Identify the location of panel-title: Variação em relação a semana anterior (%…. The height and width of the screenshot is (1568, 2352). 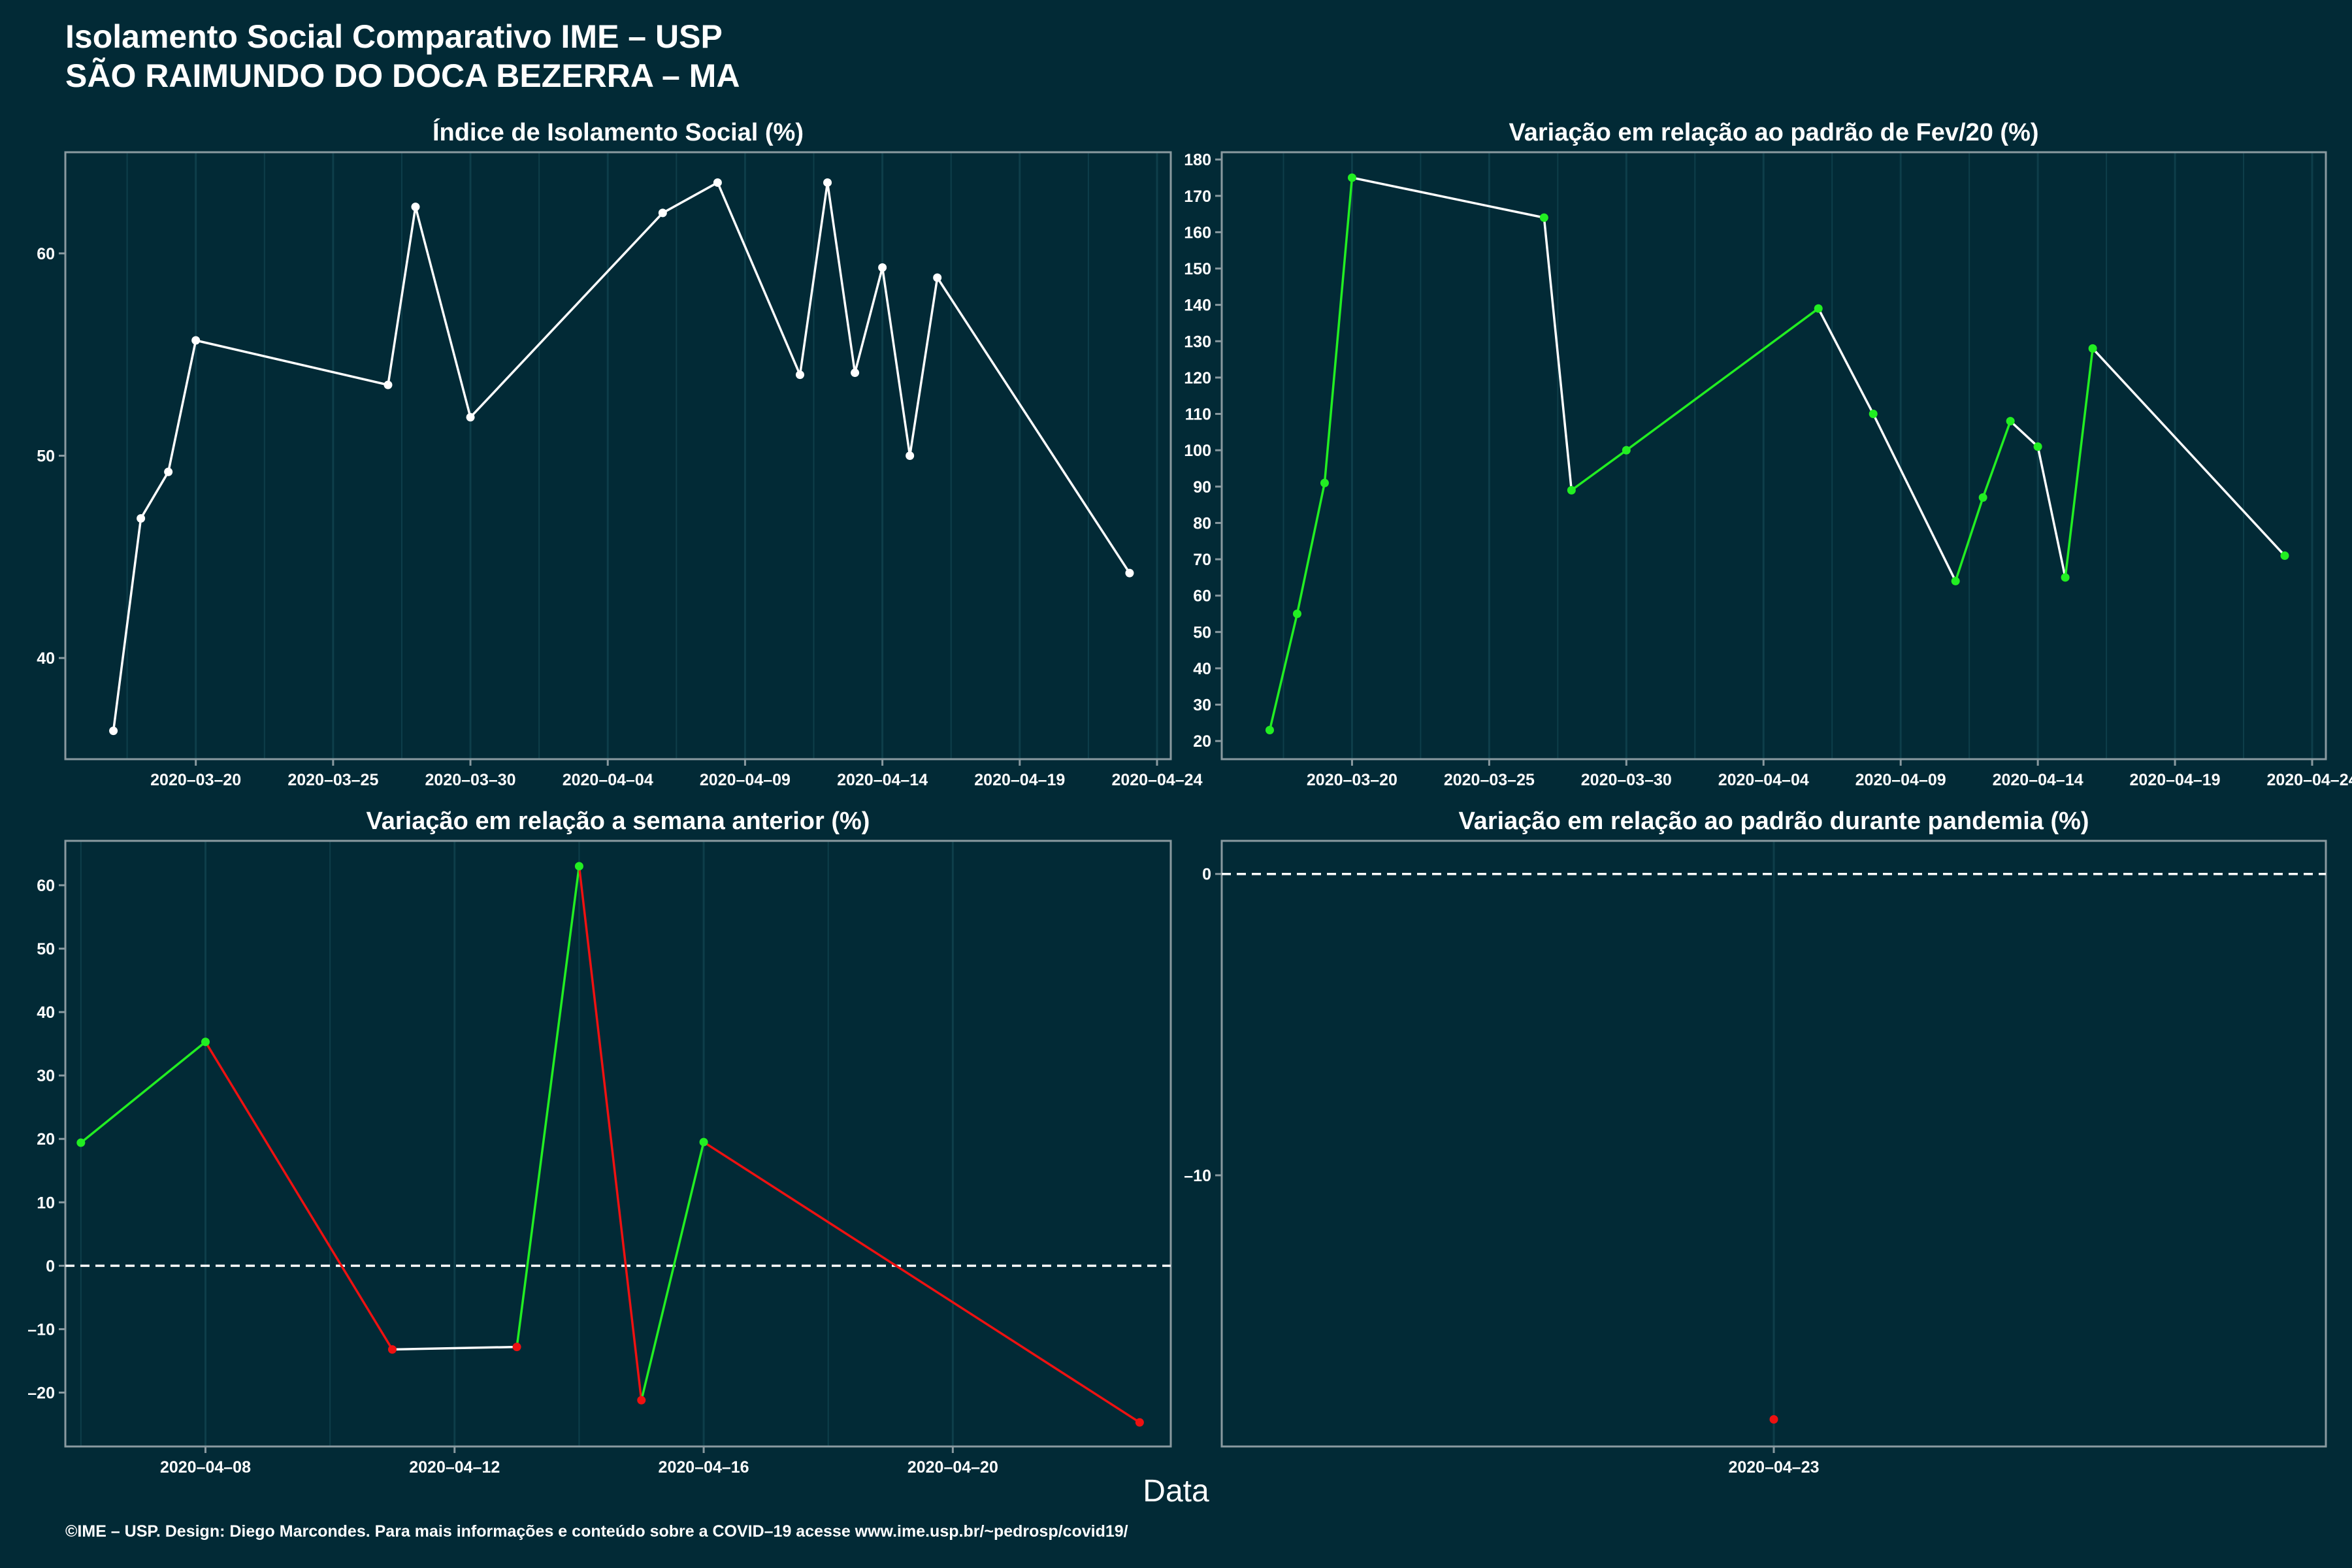
(618, 821).